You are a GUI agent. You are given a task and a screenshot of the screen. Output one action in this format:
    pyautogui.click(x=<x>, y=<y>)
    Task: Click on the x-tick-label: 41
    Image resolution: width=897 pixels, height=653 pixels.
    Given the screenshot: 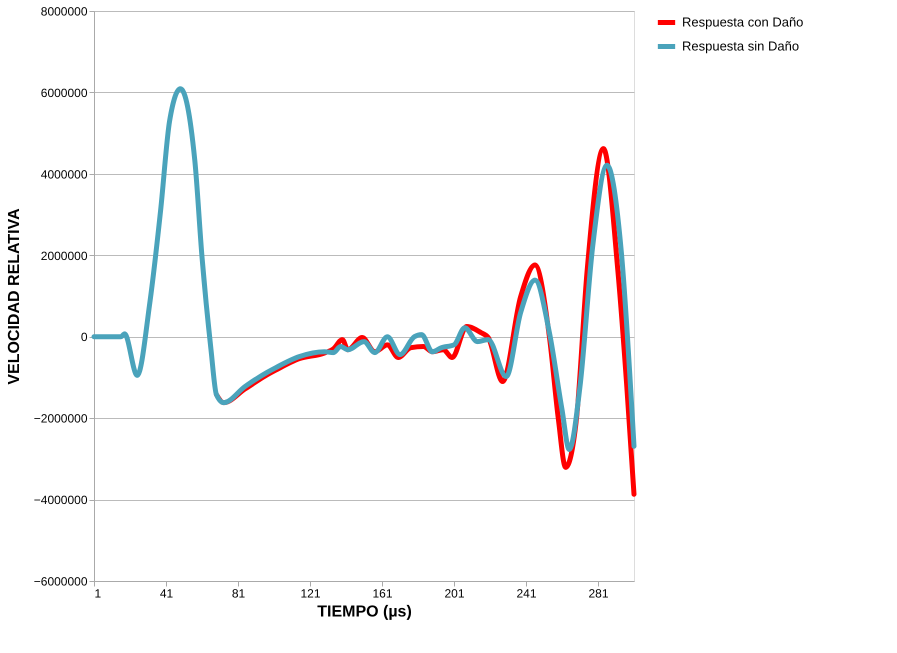 What is the action you would take?
    pyautogui.click(x=167, y=593)
    